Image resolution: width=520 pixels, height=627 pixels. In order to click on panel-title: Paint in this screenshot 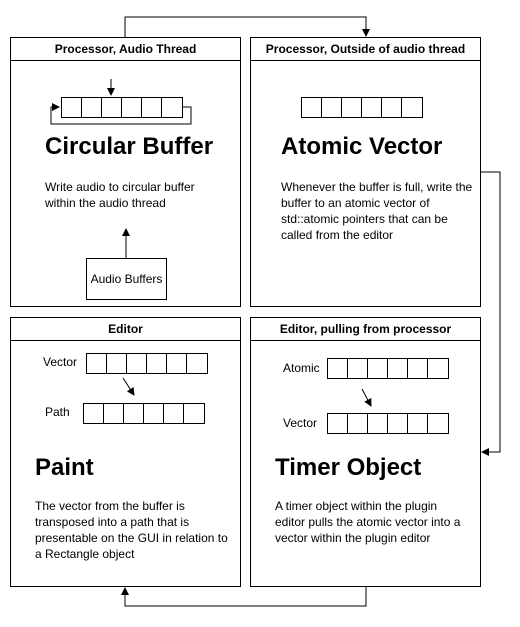, I will do `click(64, 468)`.